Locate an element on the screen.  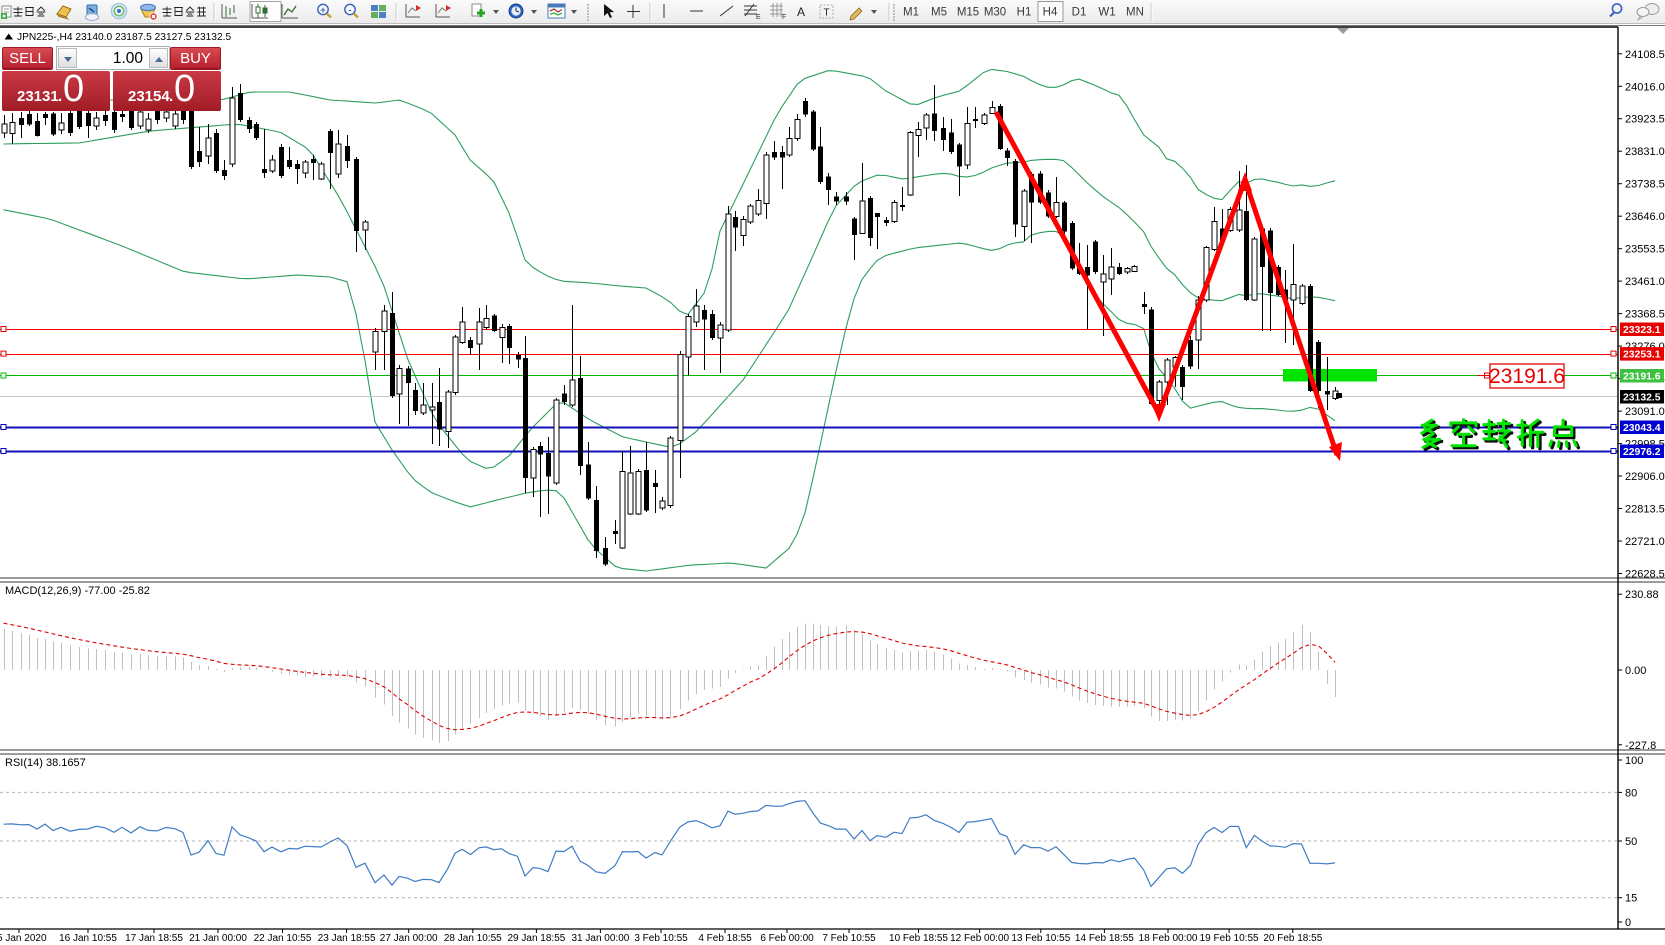
svg-text: E is located at coordinates (758, 17).